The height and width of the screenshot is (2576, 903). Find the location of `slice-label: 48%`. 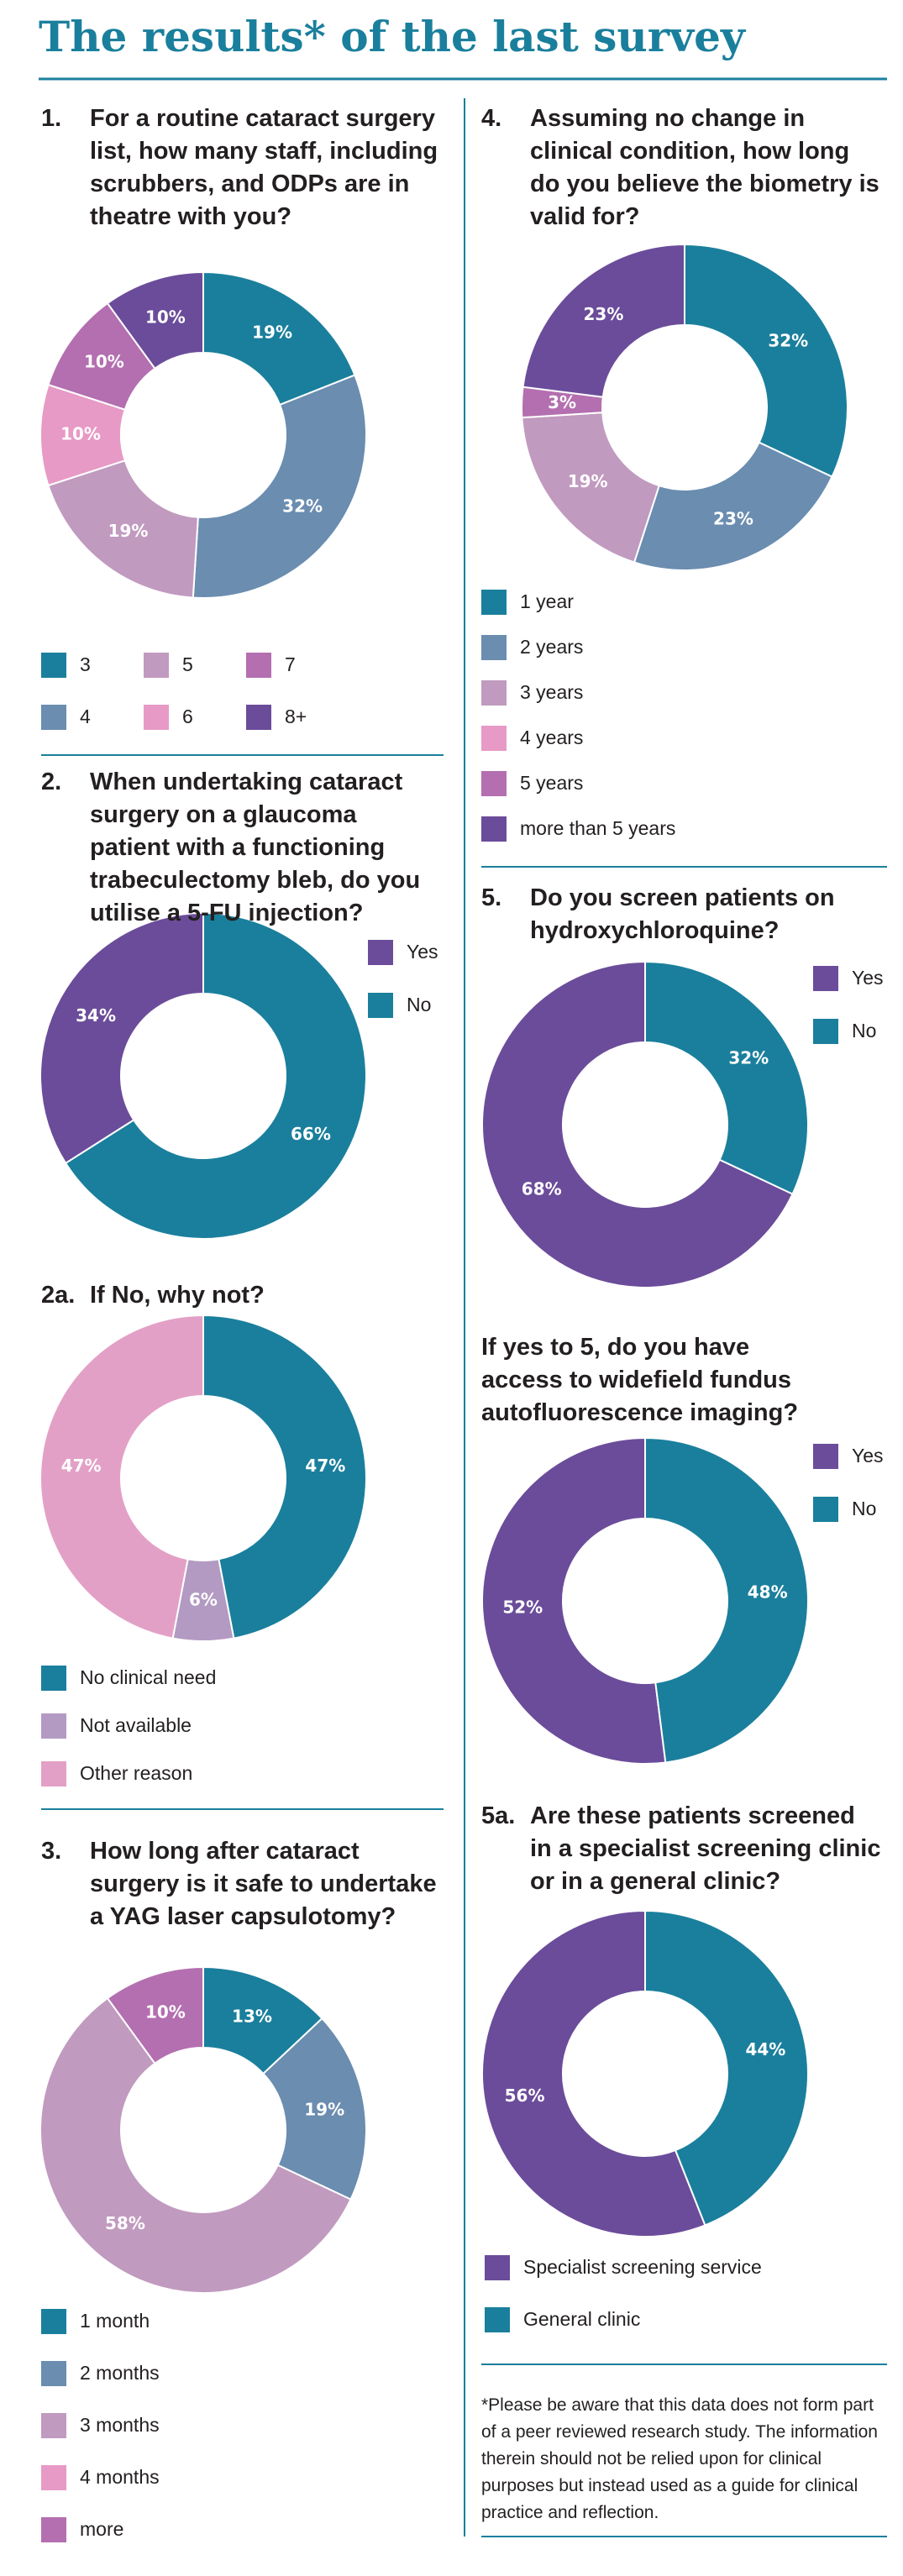

slice-label: 48% is located at coordinates (768, 1592).